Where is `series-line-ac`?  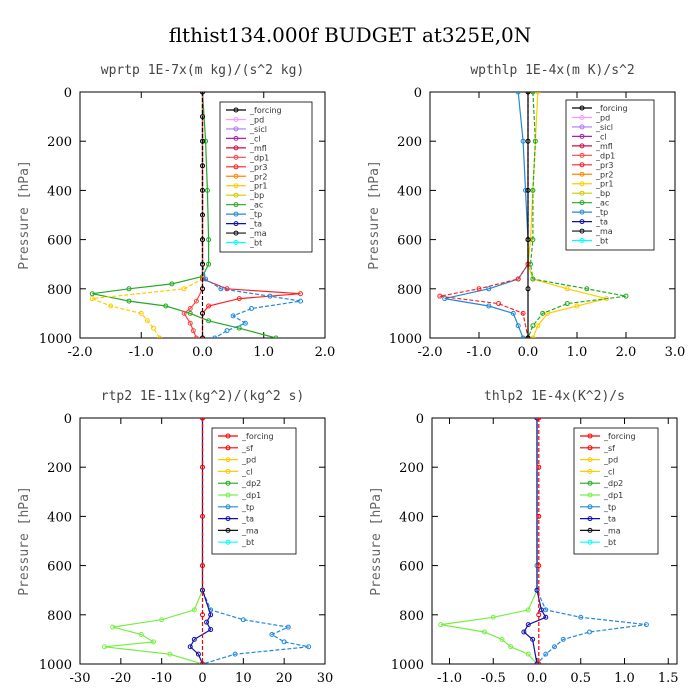 series-line-ac is located at coordinates (577, 215).